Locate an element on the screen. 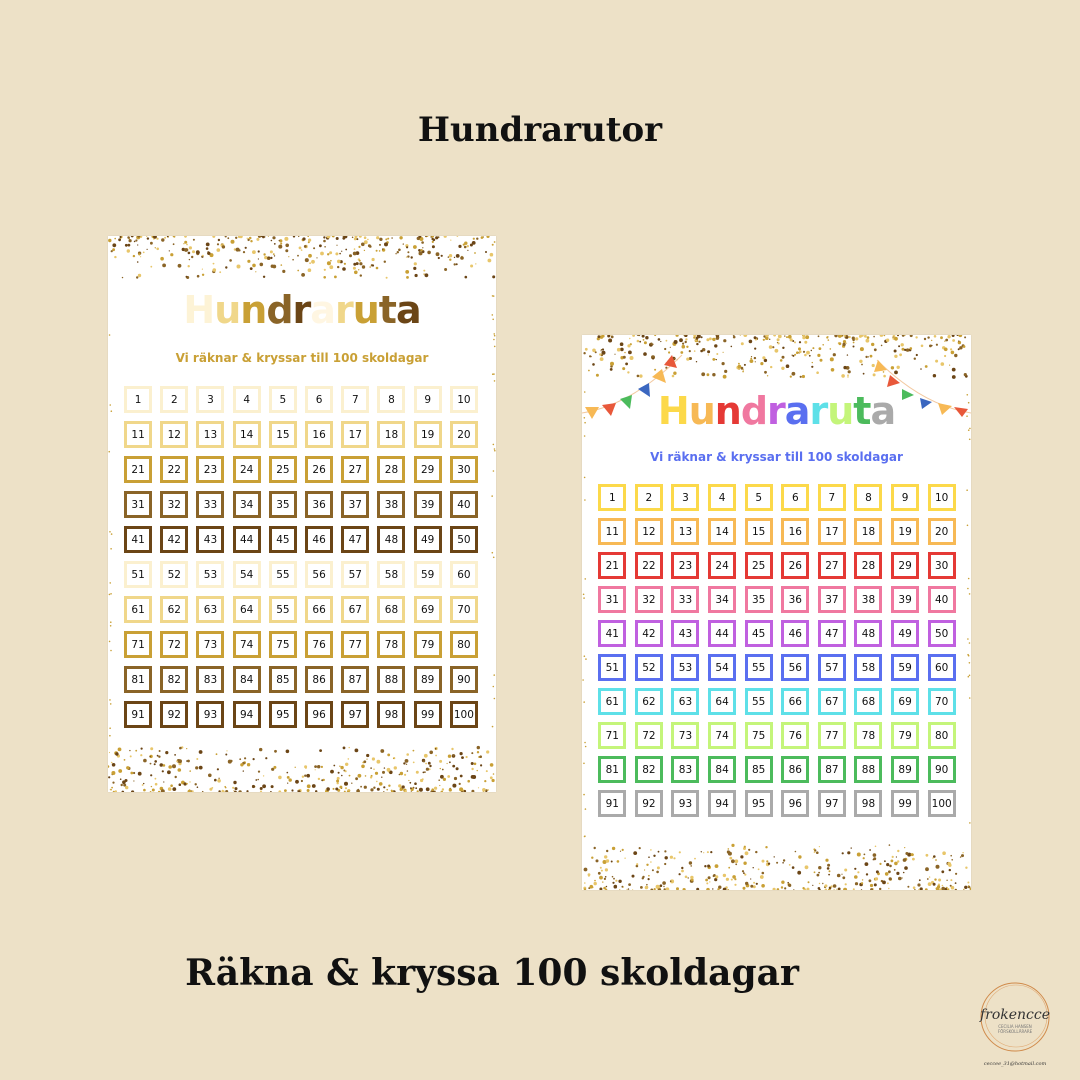  number-cell: 41 is located at coordinates (138, 539).